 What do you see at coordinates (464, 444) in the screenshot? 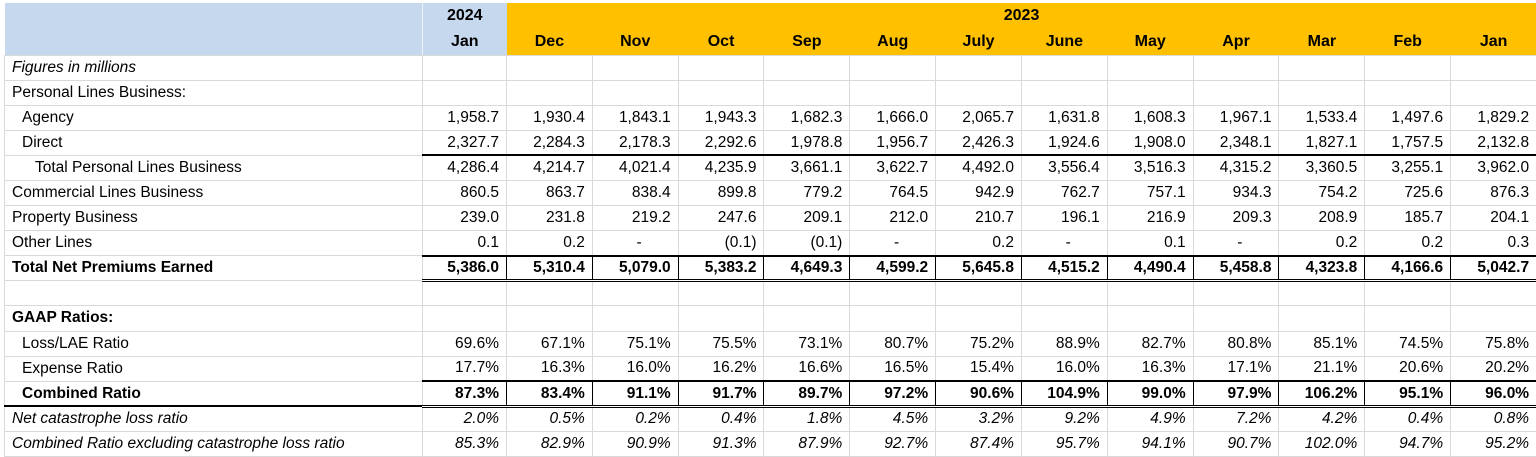
I see `cell-combined-ratio-ex-catastrophe-jan-2024: 85.3%` at bounding box center [464, 444].